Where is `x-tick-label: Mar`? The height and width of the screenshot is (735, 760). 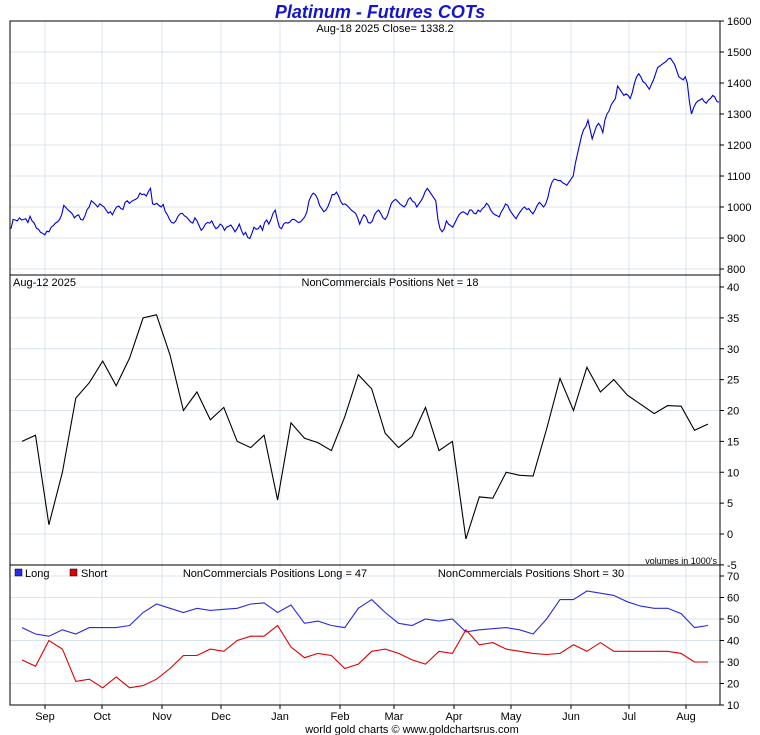
x-tick-label: Mar is located at coordinates (394, 717).